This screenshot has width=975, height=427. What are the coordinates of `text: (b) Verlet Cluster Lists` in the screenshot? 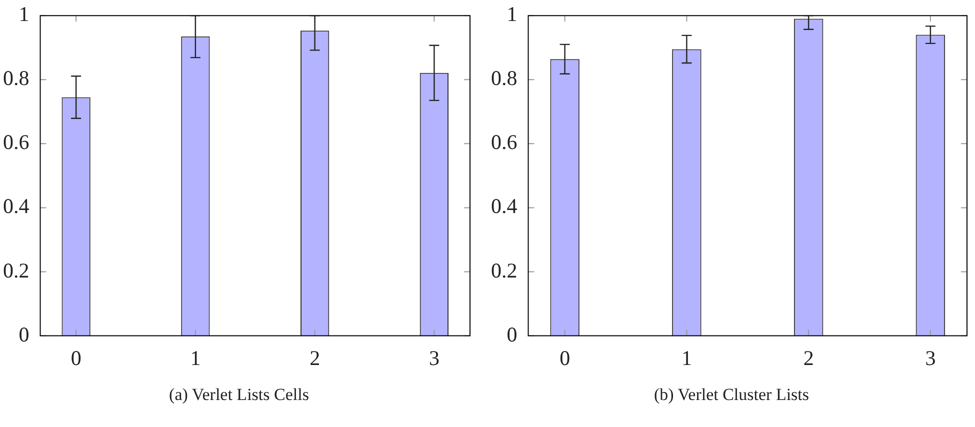 It's located at (731, 395).